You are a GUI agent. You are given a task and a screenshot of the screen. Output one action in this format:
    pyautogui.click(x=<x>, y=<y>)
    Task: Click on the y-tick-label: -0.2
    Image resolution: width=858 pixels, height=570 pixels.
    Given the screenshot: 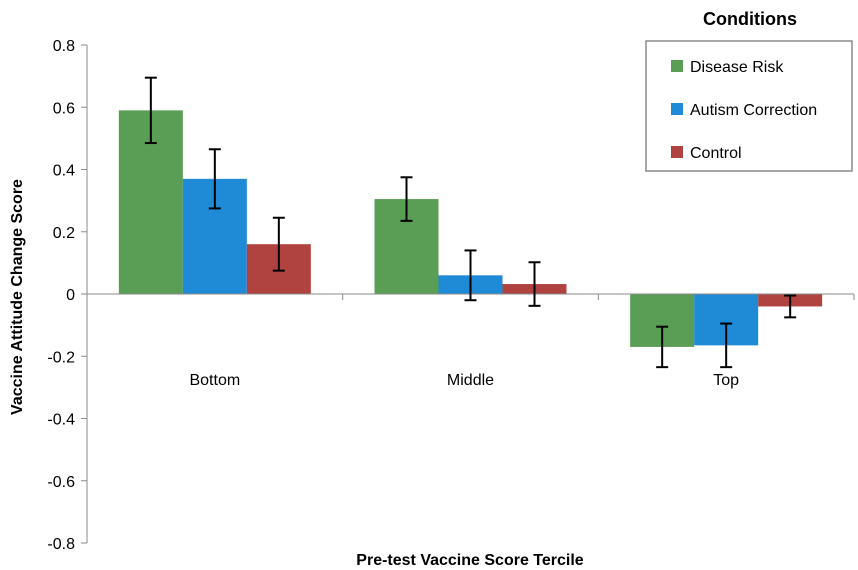 What is the action you would take?
    pyautogui.click(x=61, y=357)
    